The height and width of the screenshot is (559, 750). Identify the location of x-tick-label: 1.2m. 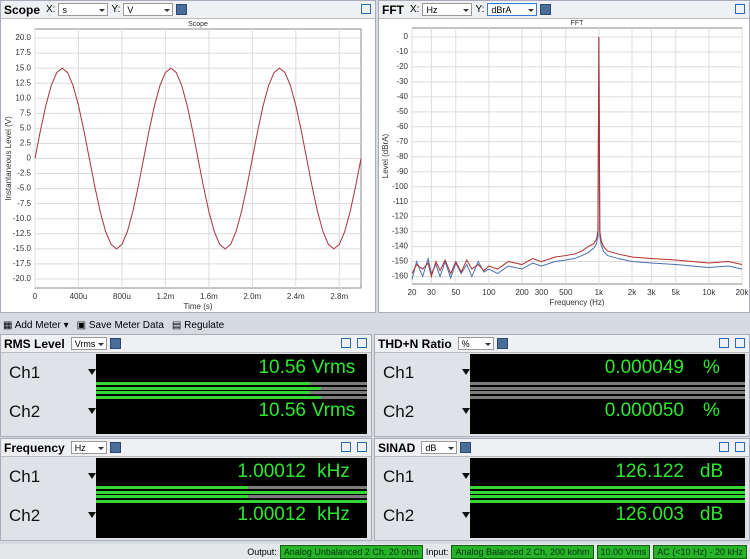
(166, 296).